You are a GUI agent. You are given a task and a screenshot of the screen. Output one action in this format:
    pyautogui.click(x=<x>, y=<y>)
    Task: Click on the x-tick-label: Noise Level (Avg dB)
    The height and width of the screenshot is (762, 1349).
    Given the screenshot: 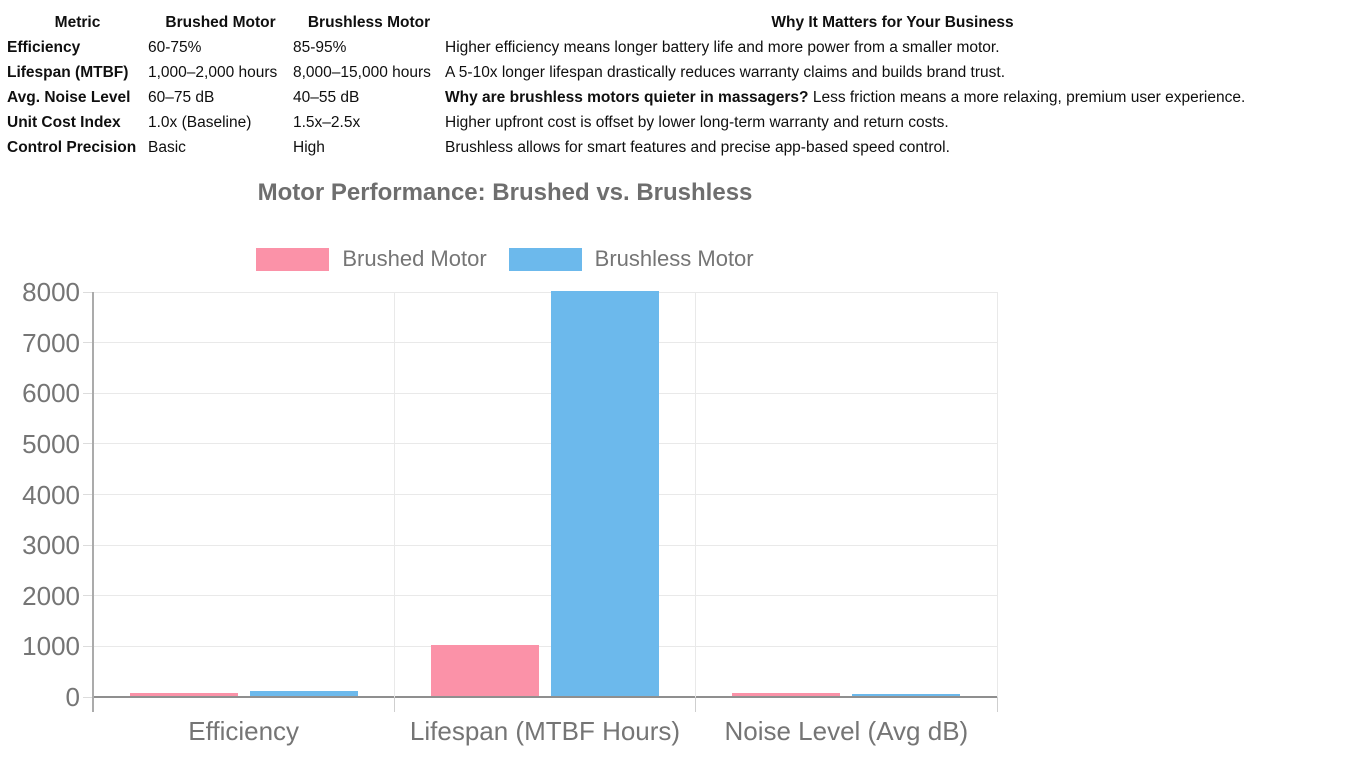 What is the action you would take?
    pyautogui.click(x=846, y=731)
    